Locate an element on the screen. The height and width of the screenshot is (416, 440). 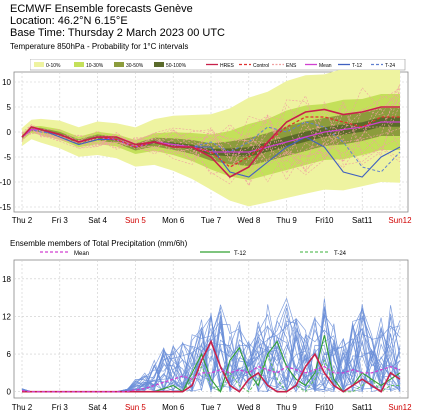
temperature-x-tick-label: Sat11 is located at coordinates (362, 220).